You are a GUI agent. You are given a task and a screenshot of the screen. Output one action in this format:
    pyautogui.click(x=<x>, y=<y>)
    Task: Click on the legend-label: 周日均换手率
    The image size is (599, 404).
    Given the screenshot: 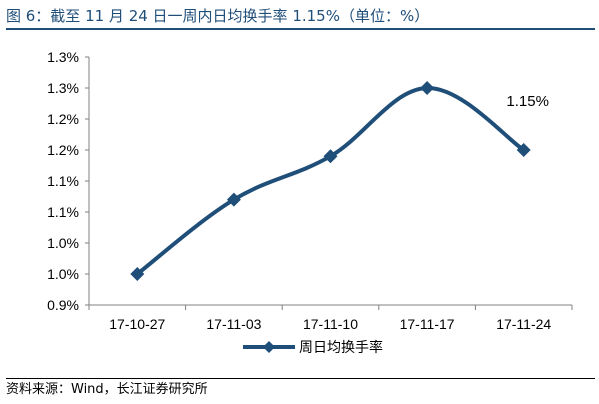 What is the action you would take?
    pyautogui.click(x=341, y=347)
    